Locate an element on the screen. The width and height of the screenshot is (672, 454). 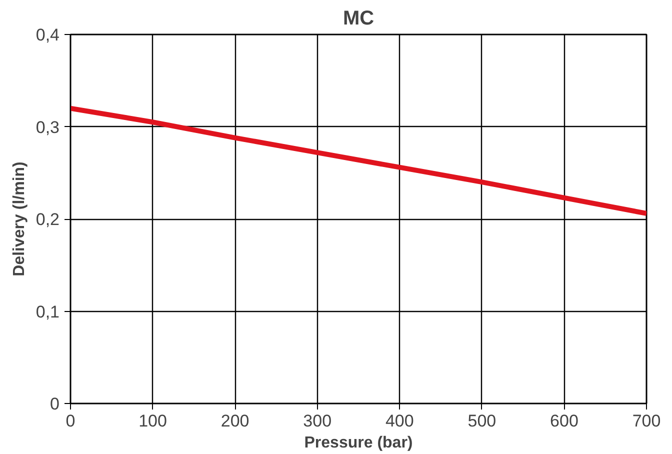
y-tick-label: 0,3 is located at coordinates (48, 127).